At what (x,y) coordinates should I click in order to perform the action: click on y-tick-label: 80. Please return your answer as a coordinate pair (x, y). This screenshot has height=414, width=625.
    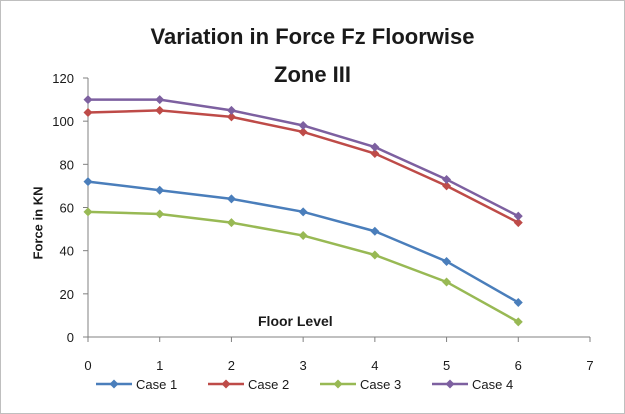
    Looking at the image, I should click on (67, 164).